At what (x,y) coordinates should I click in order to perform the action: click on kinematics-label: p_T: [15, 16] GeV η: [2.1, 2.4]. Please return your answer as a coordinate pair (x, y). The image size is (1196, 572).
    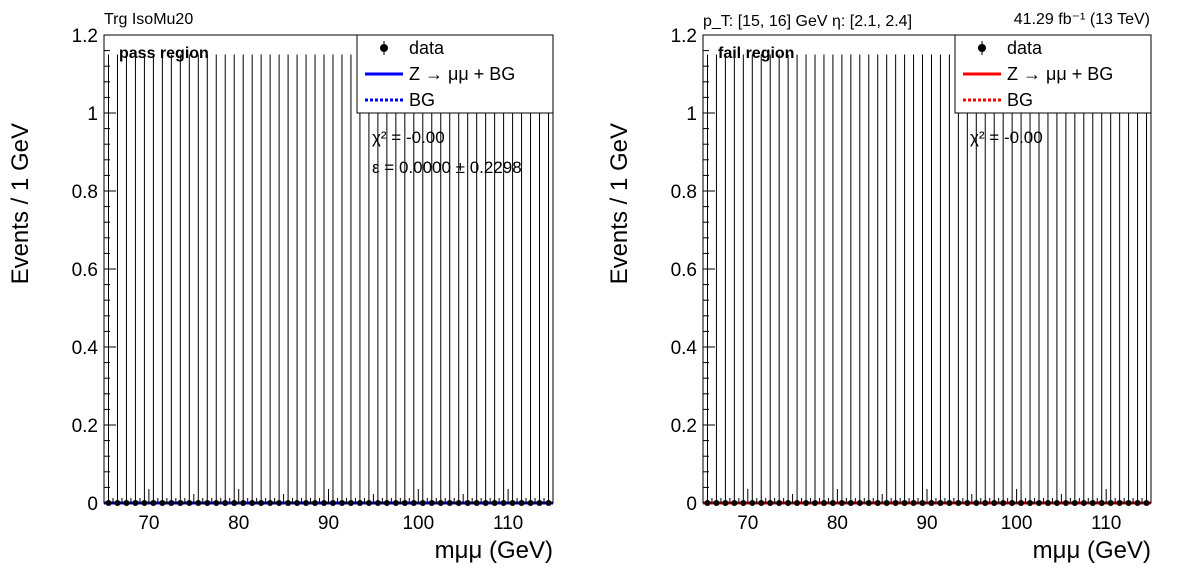
    Looking at the image, I should click on (807, 21).